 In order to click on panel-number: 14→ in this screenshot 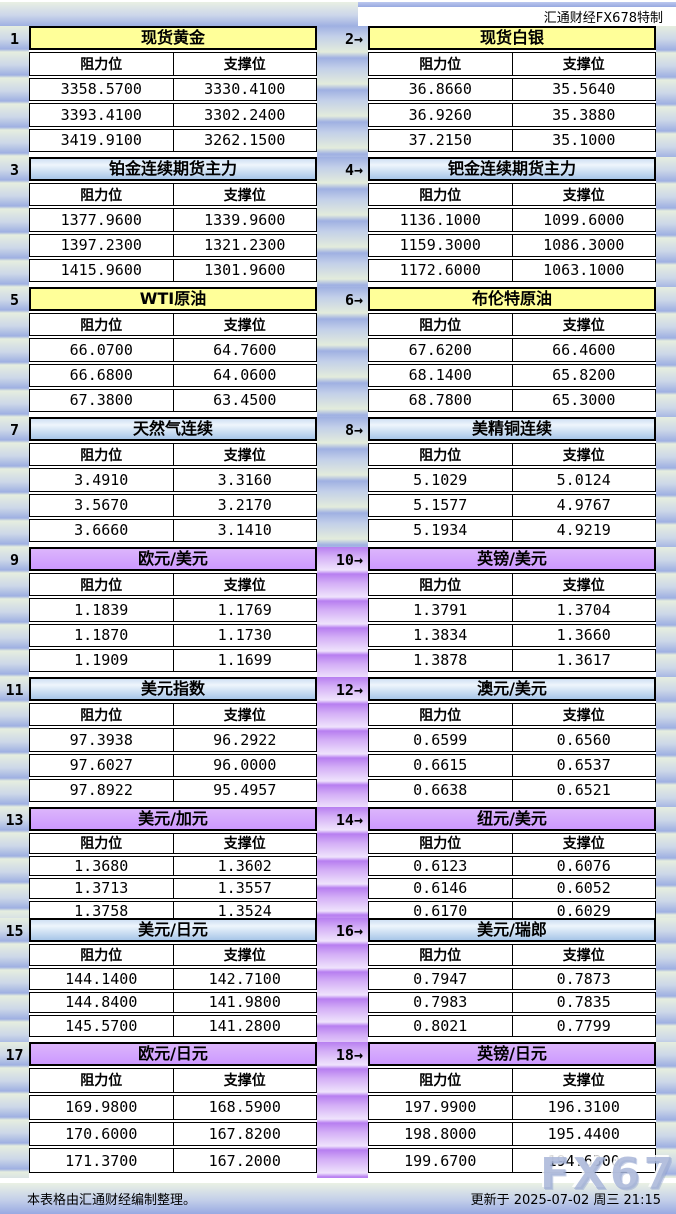, I will do `click(349, 820)`.